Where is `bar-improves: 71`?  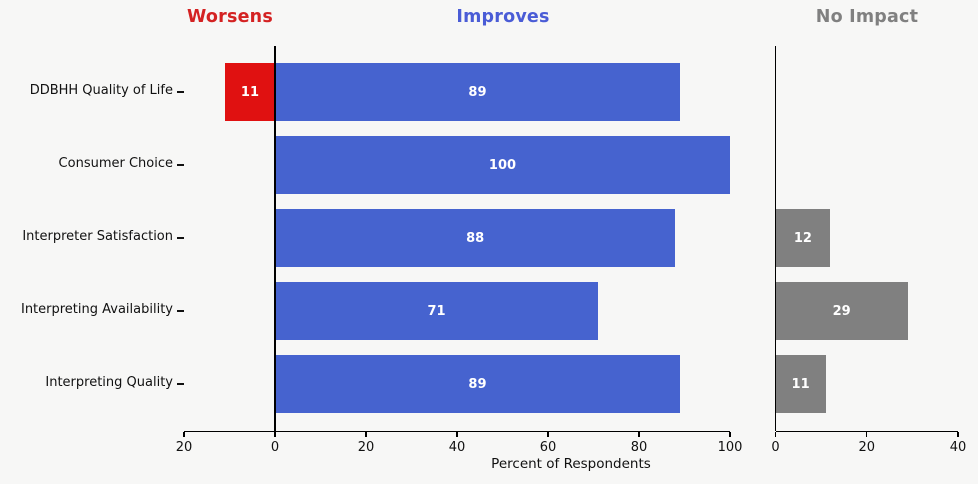 bar-improves: 71 is located at coordinates (437, 311).